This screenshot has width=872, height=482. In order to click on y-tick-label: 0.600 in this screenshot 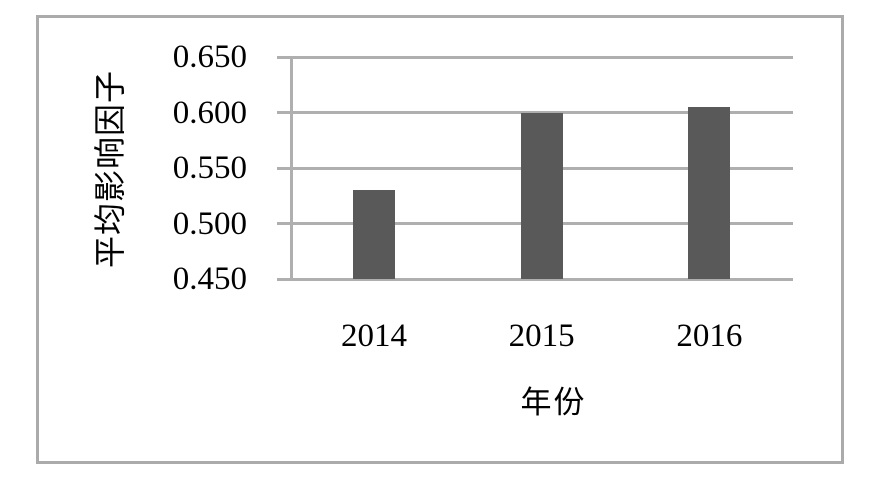, I will do `click(209, 112)`.